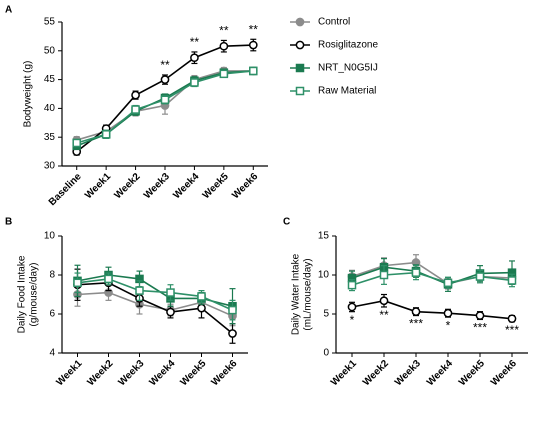 The width and height of the screenshot is (550, 425). Describe the element at coordinates (52, 353) in the screenshot. I see `y-tick-label: 4` at that location.